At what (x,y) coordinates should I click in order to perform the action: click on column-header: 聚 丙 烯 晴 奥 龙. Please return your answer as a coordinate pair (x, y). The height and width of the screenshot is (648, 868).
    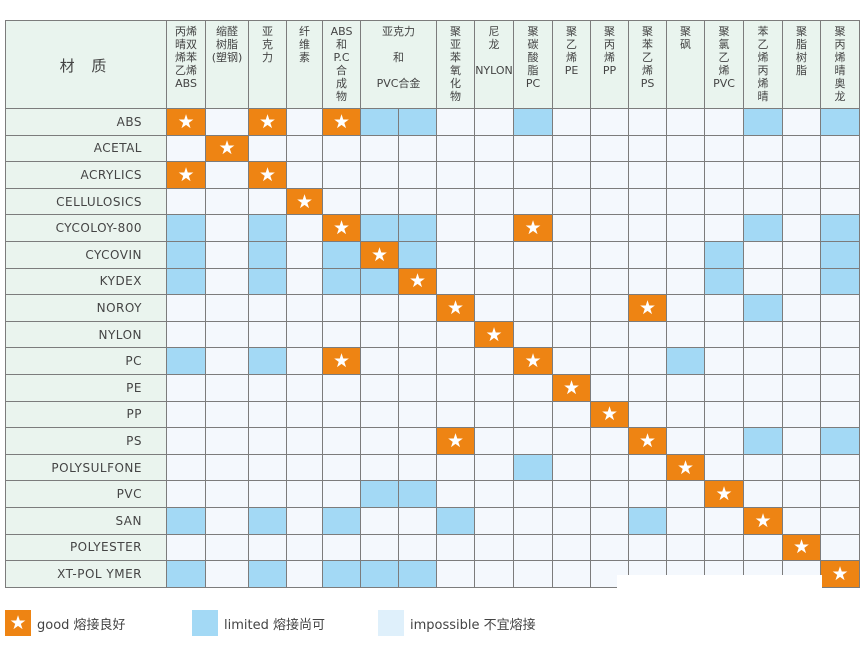
    Looking at the image, I should click on (840, 64).